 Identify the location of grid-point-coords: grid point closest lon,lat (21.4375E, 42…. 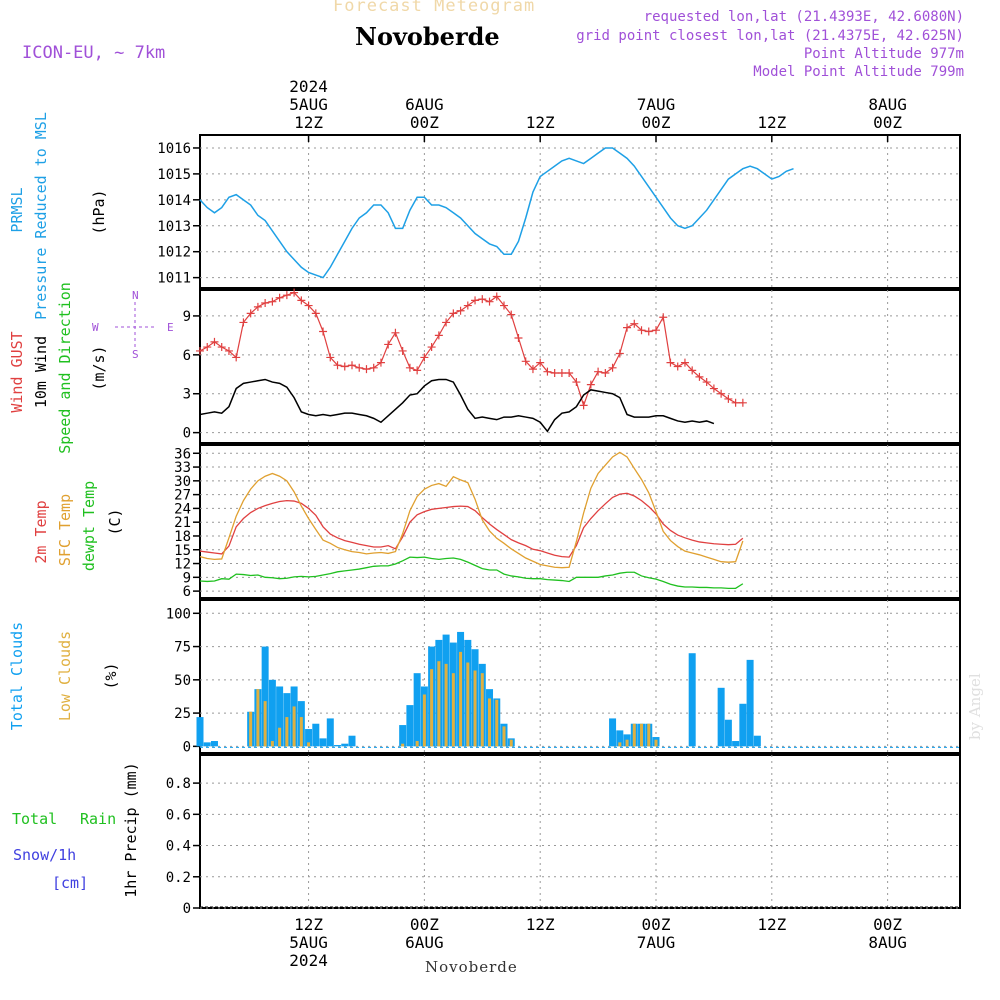
(770, 36).